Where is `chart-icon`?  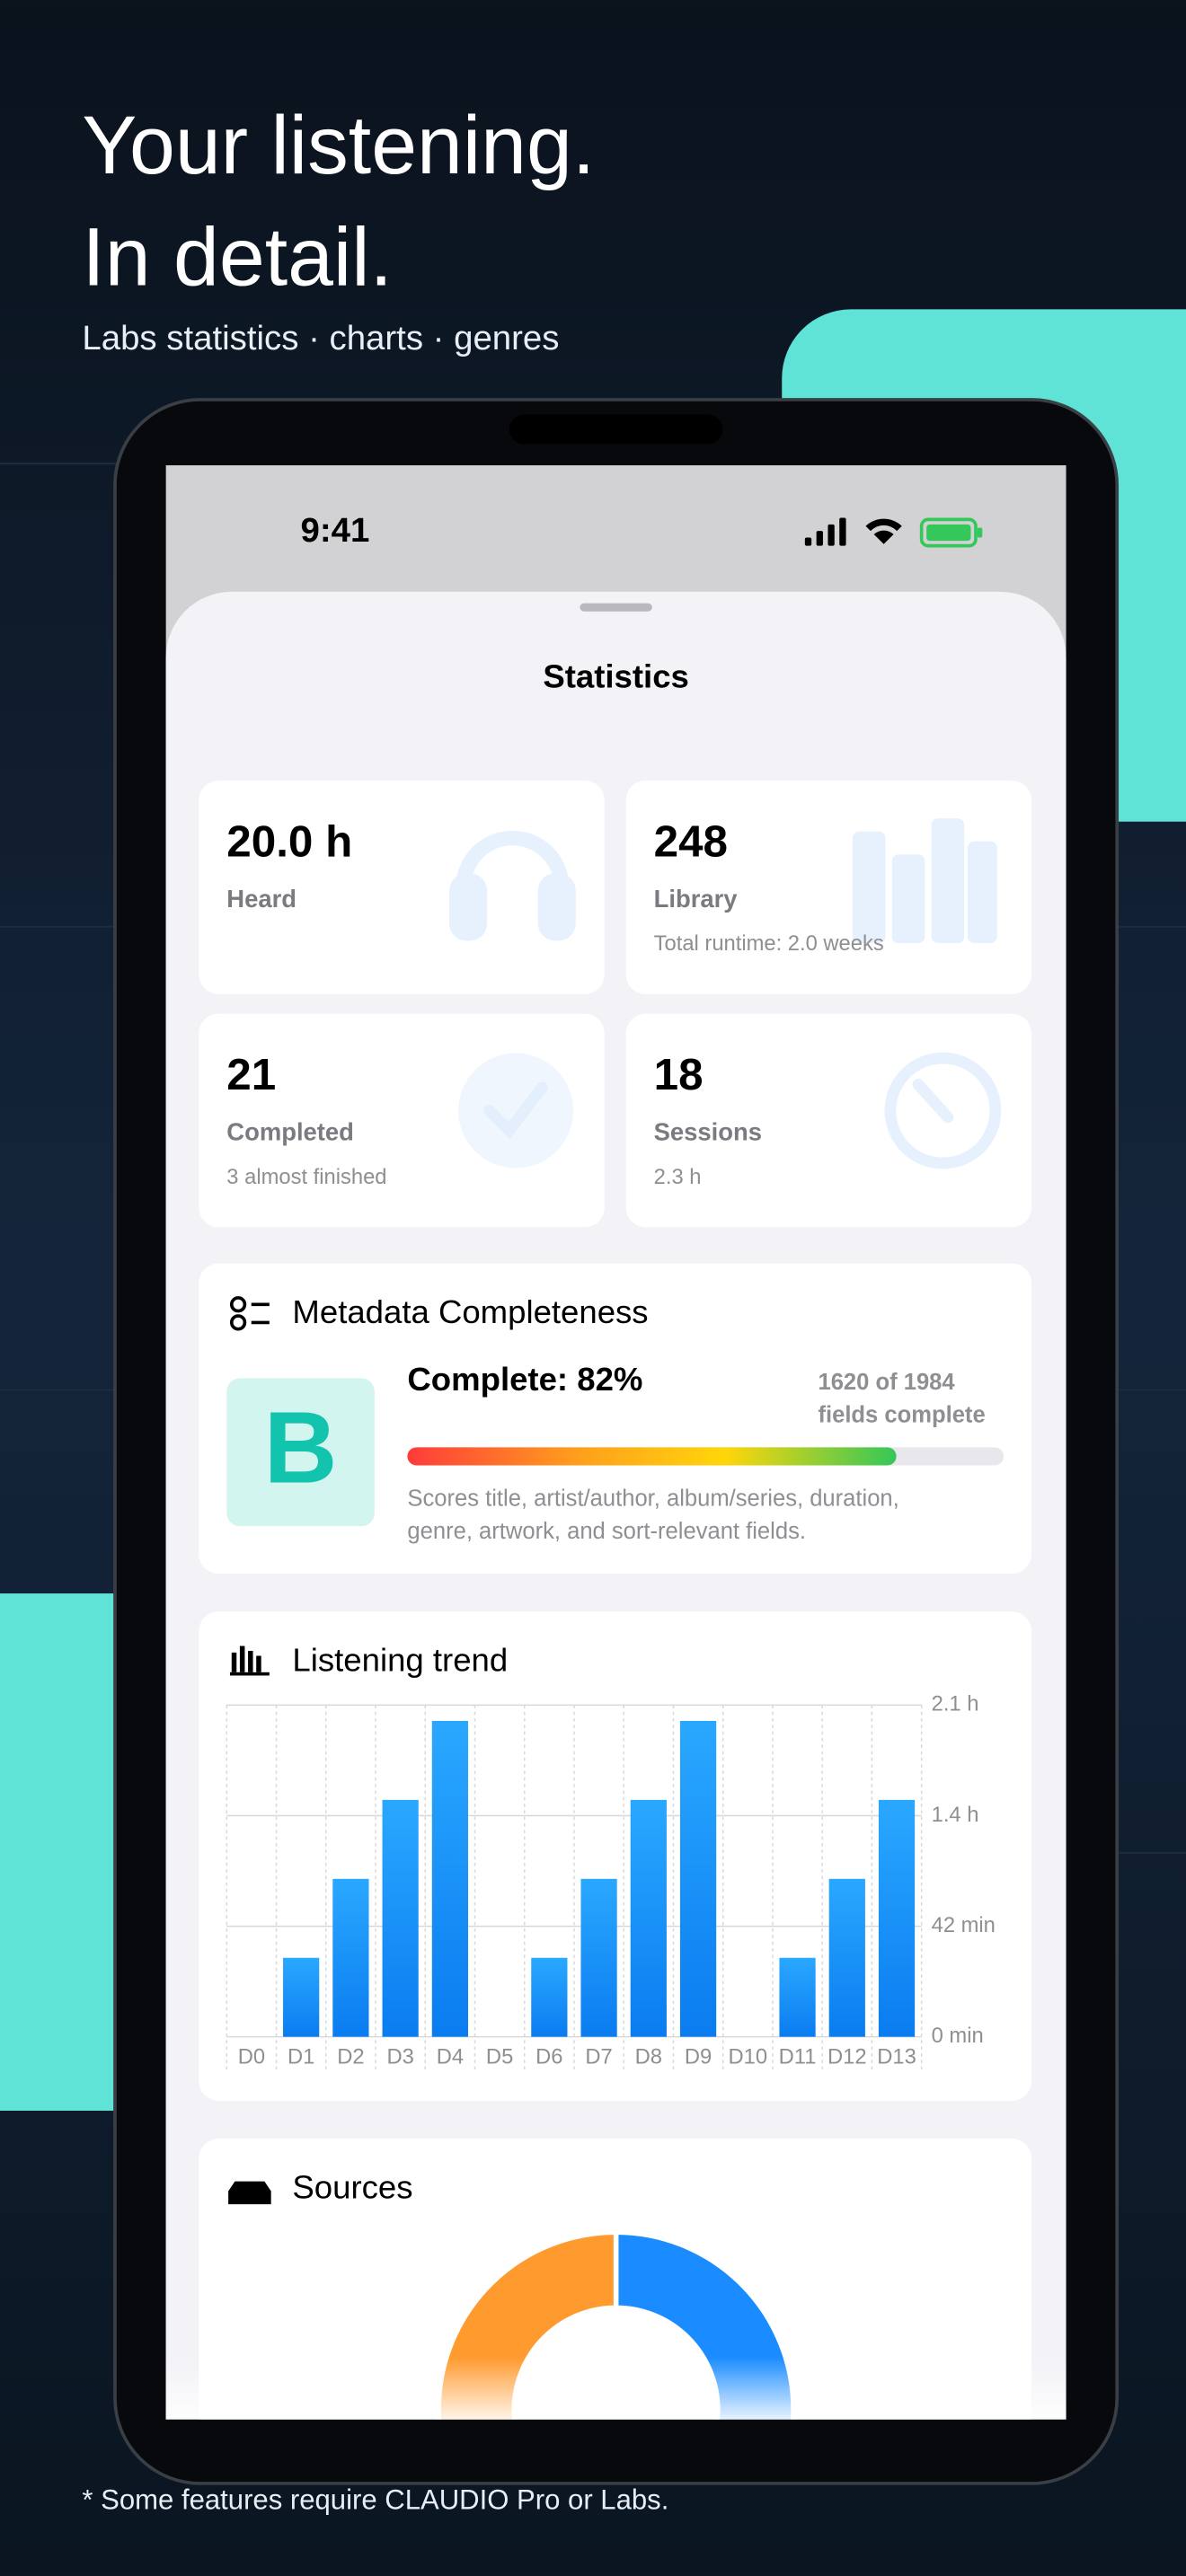 chart-icon is located at coordinates (249, 1660).